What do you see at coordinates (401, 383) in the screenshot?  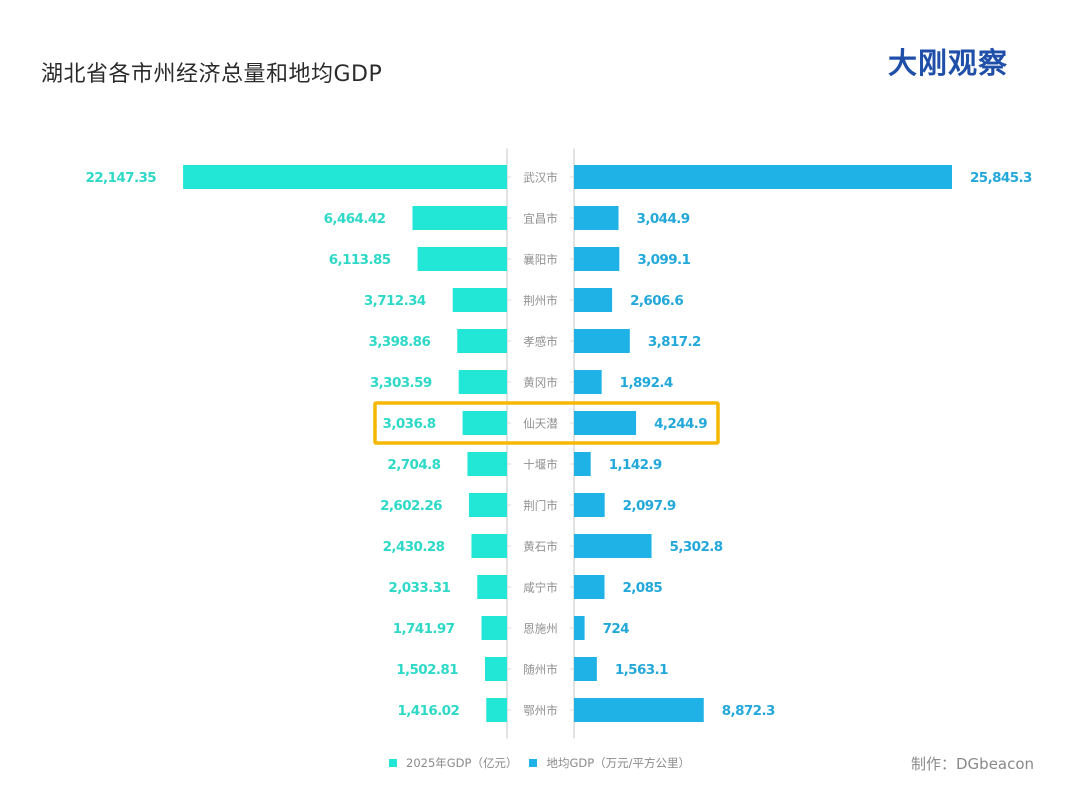 I see `gdp-value-label: 3,303.59` at bounding box center [401, 383].